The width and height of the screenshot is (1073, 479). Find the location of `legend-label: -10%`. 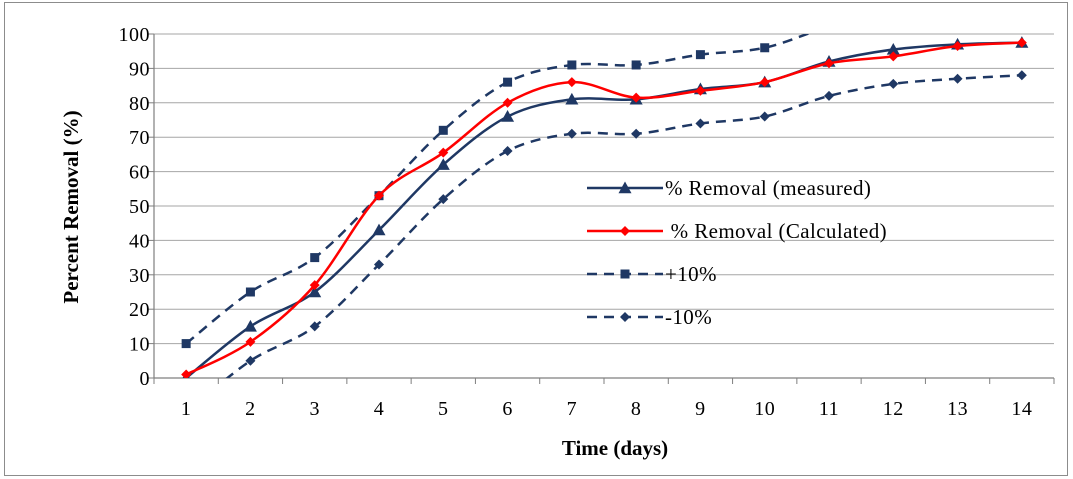

legend-label: -10% is located at coordinates (688, 317).